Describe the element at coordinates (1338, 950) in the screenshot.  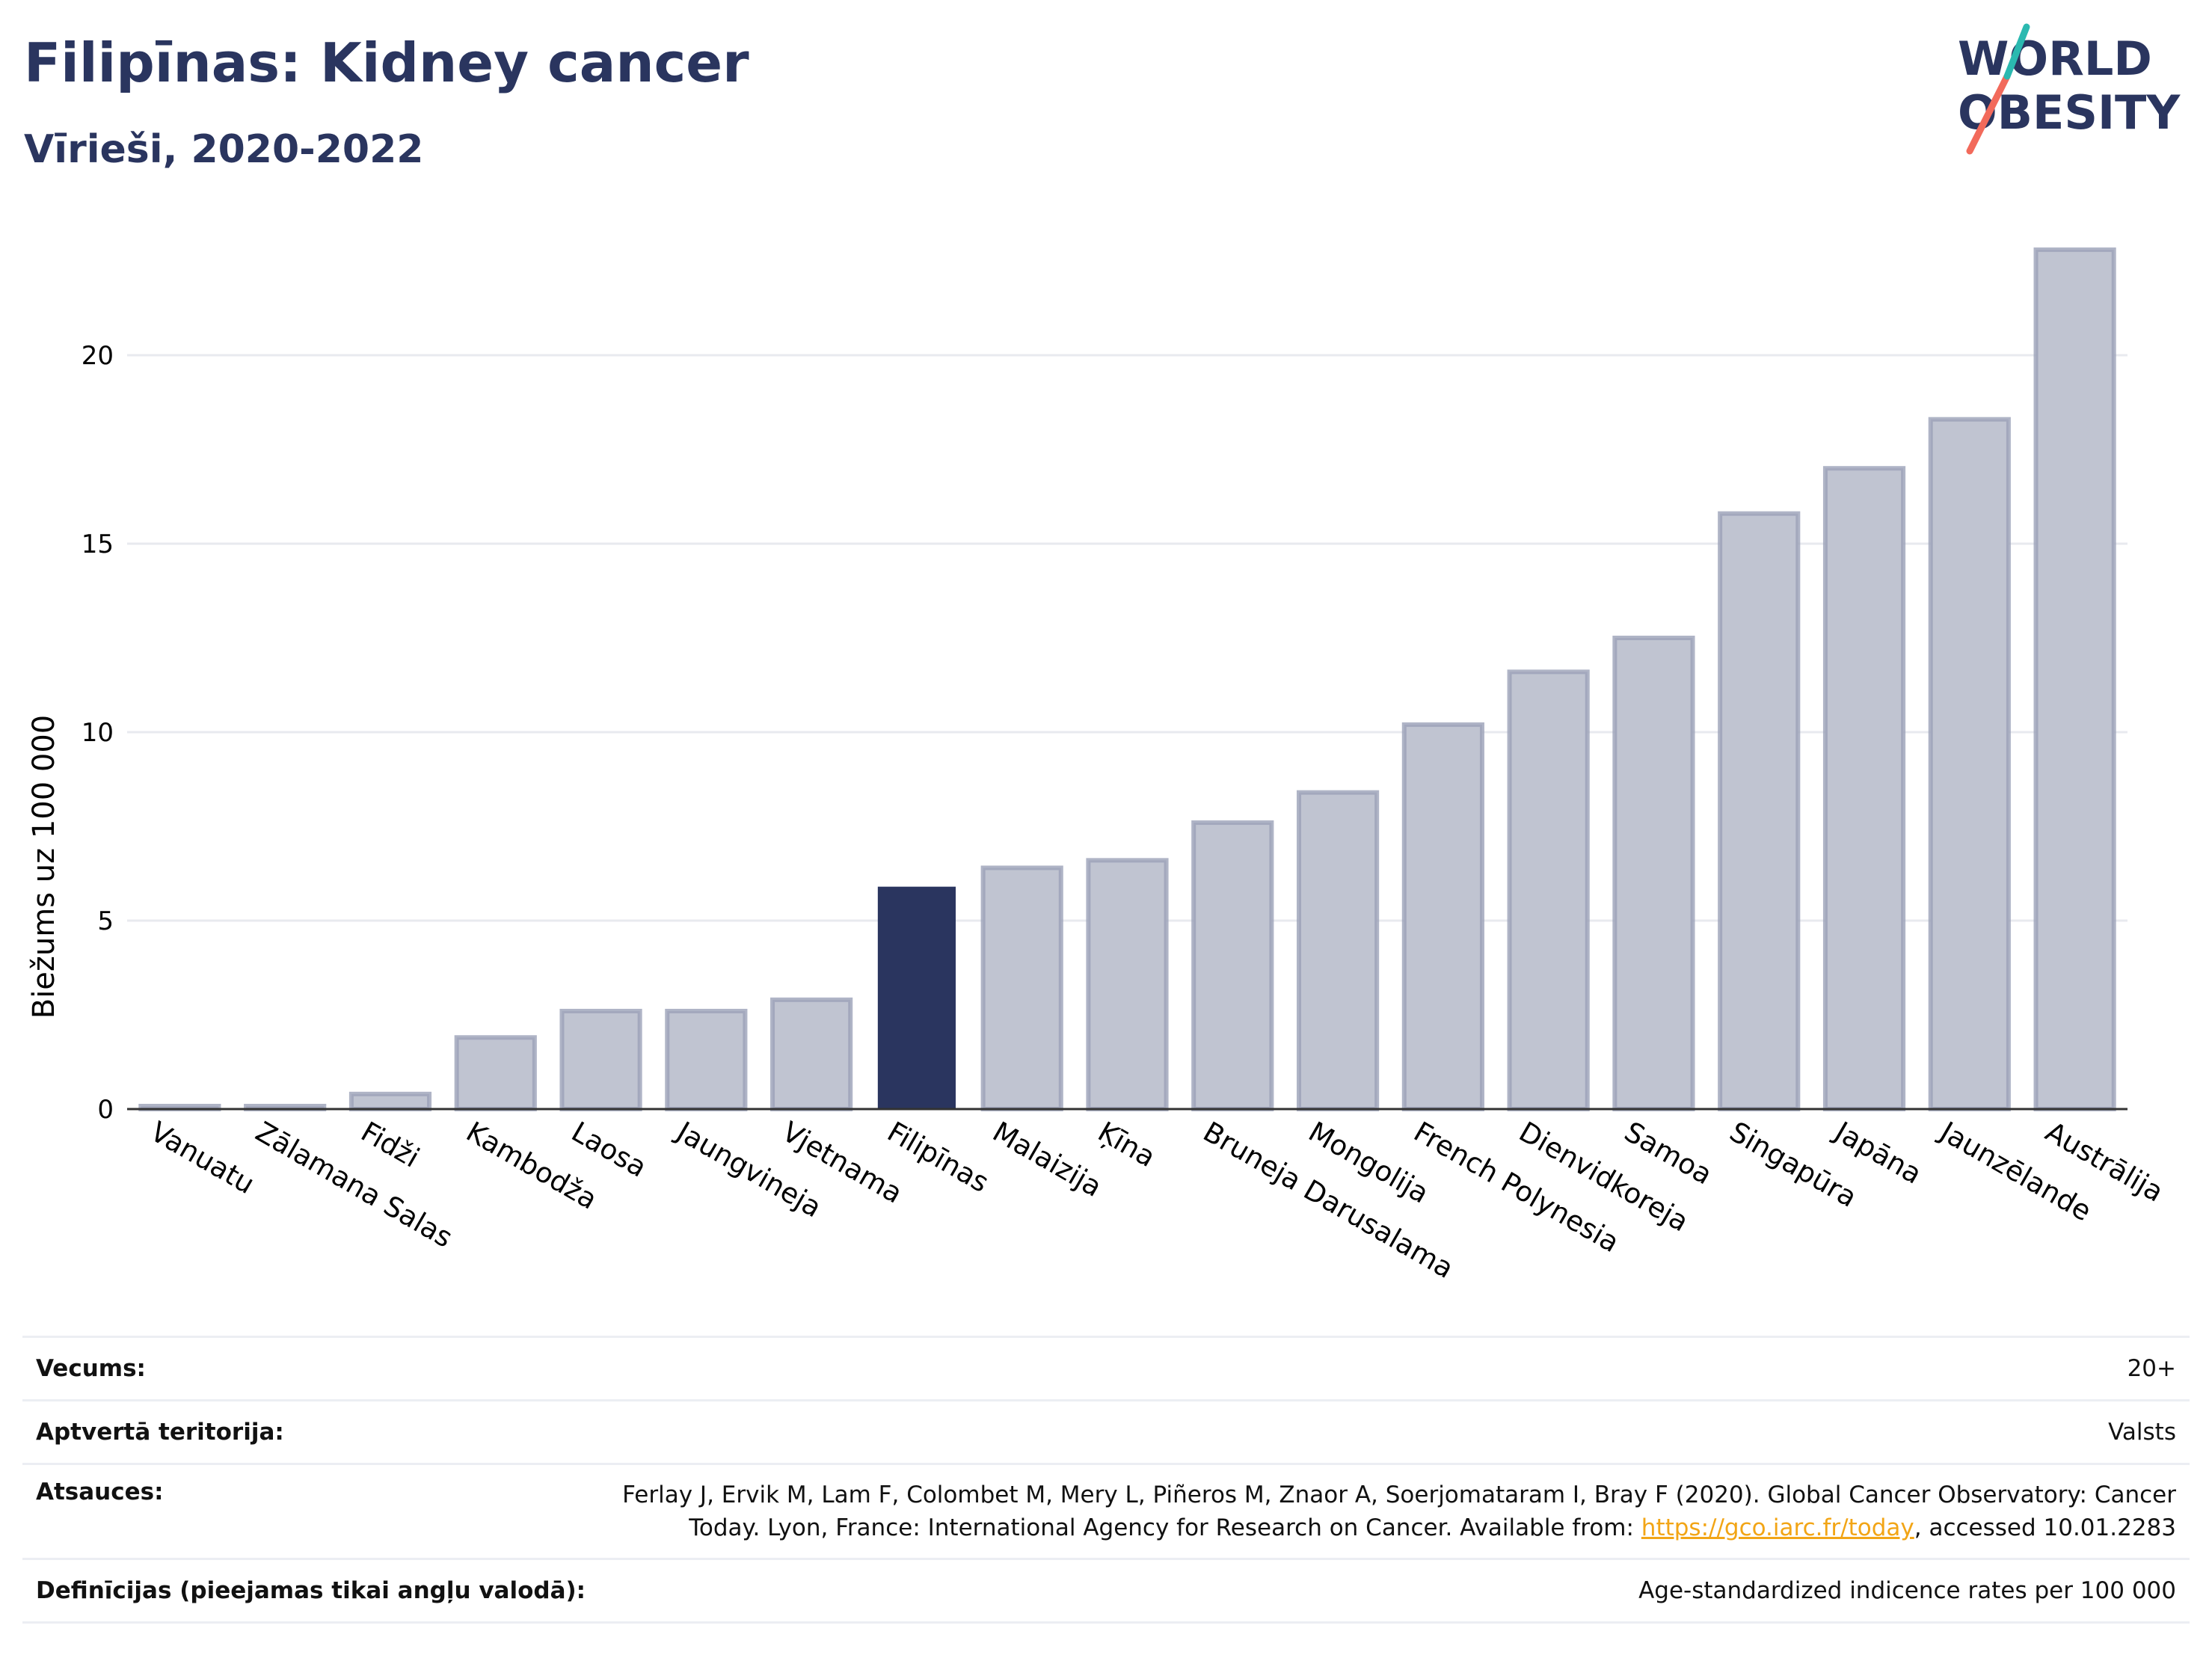
I see `bar-mongolija` at that location.